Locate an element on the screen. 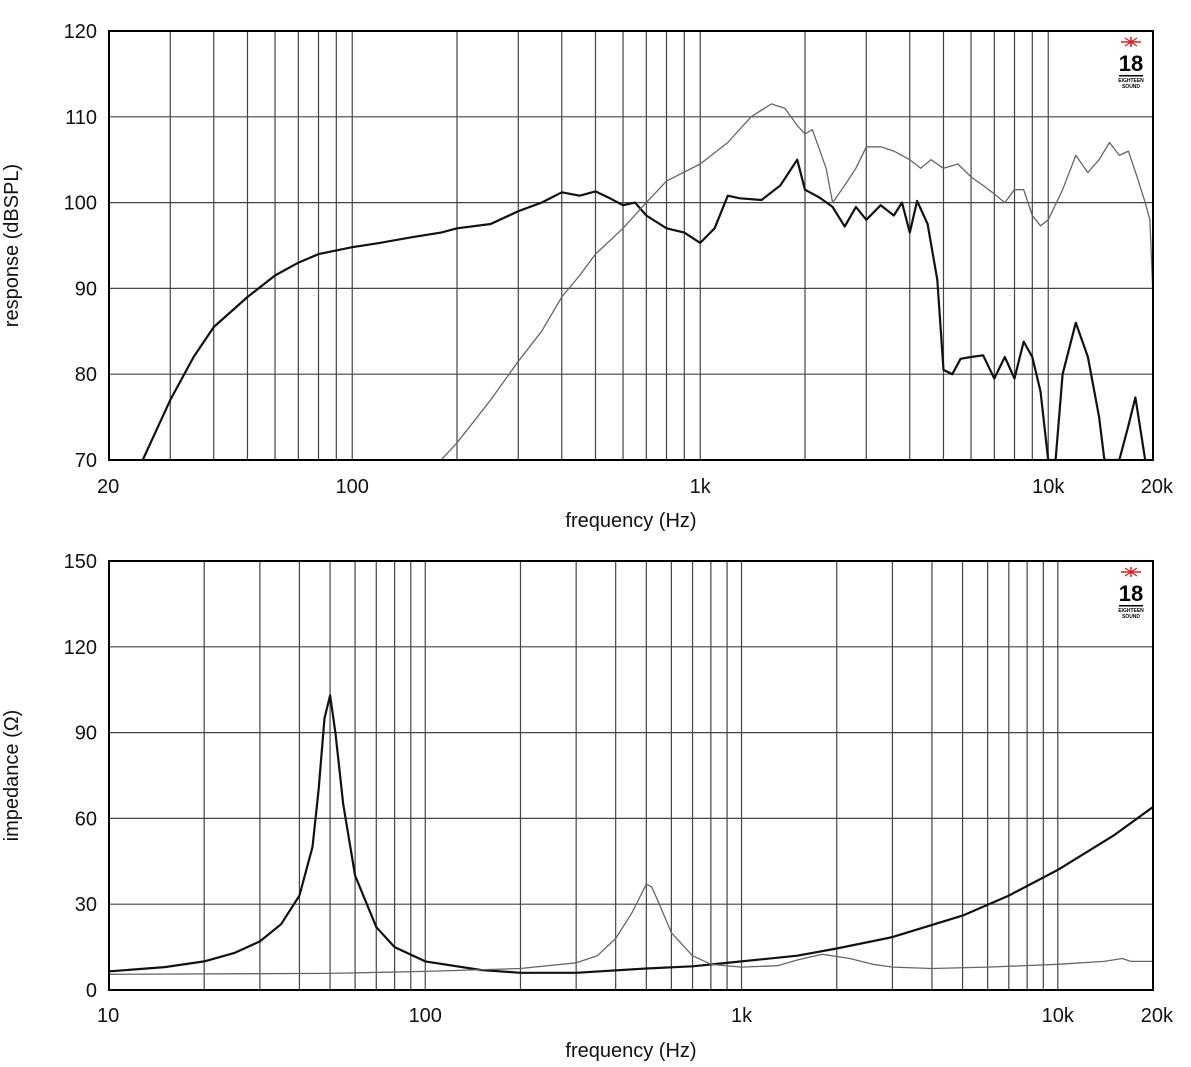 The height and width of the screenshot is (1067, 1191). x-tick-label: 10 is located at coordinates (108, 1016).